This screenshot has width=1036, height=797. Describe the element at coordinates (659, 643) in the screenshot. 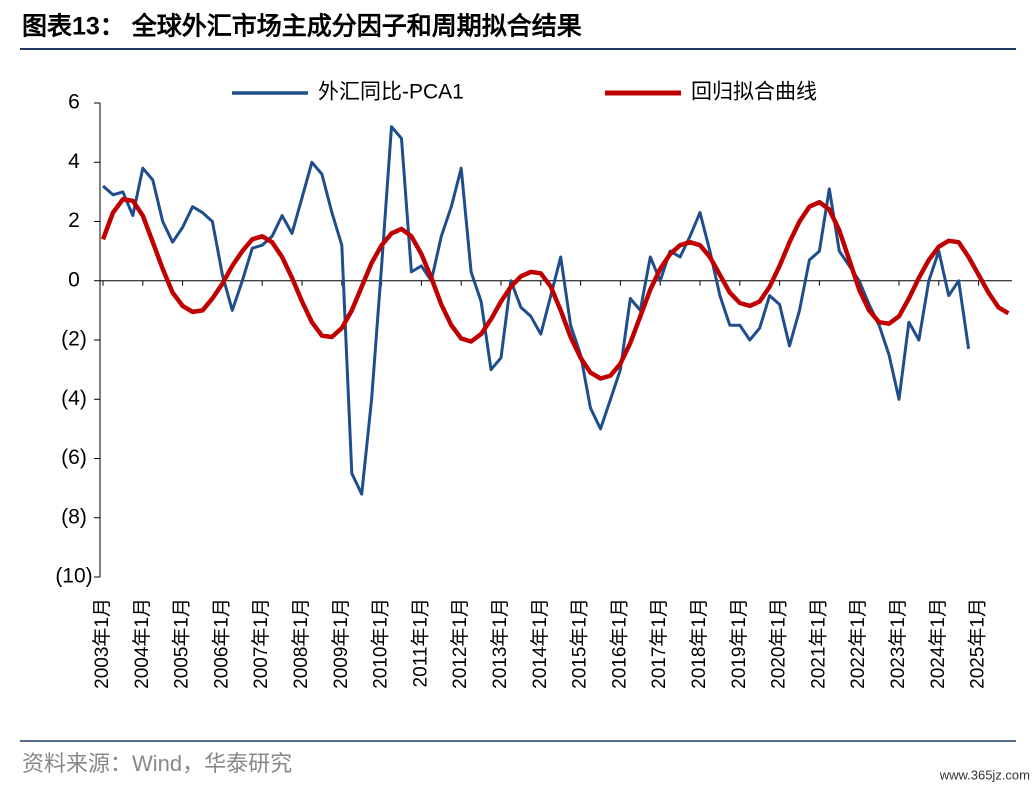

I see `x-tick-label: 2017年1月` at that location.